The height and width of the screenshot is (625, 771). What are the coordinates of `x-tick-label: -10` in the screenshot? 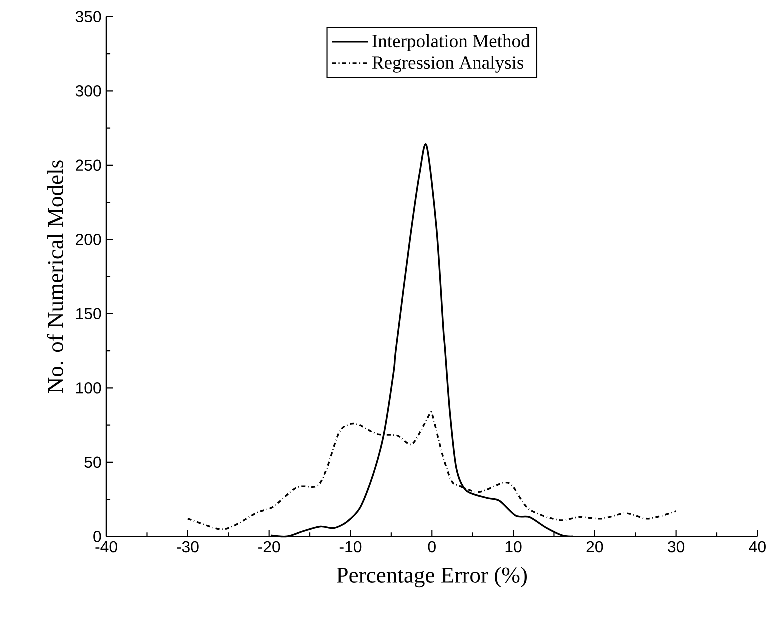 It's located at (351, 546).